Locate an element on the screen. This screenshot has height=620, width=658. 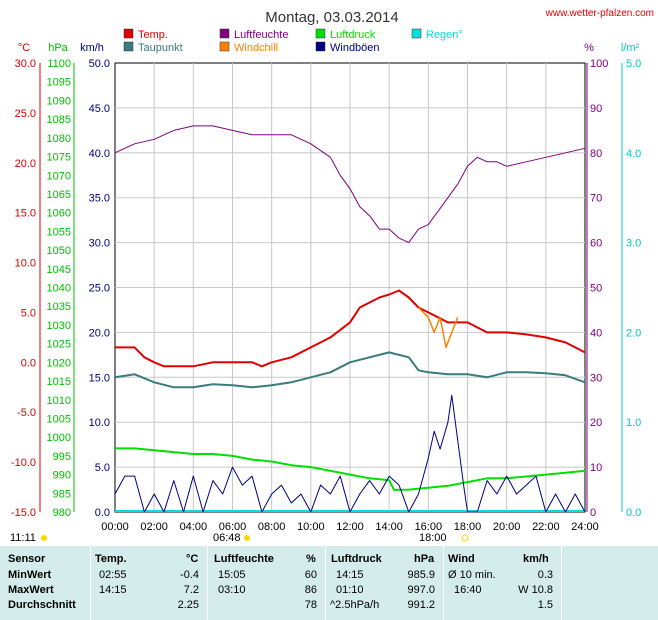
sunrise-label: 06:48 is located at coordinates (227, 538).